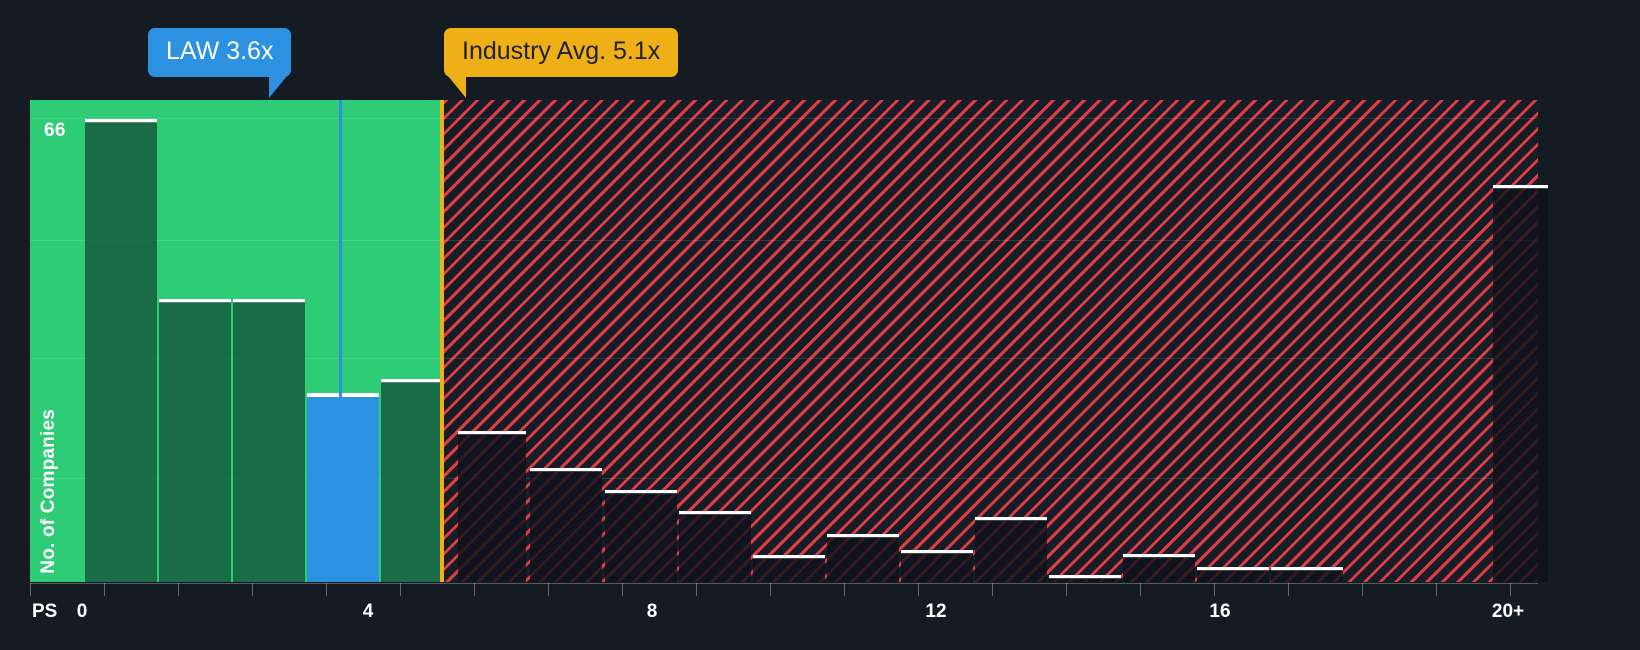 This screenshot has height=650, width=1640. I want to click on x-tick-label-8: 8, so click(652, 611).